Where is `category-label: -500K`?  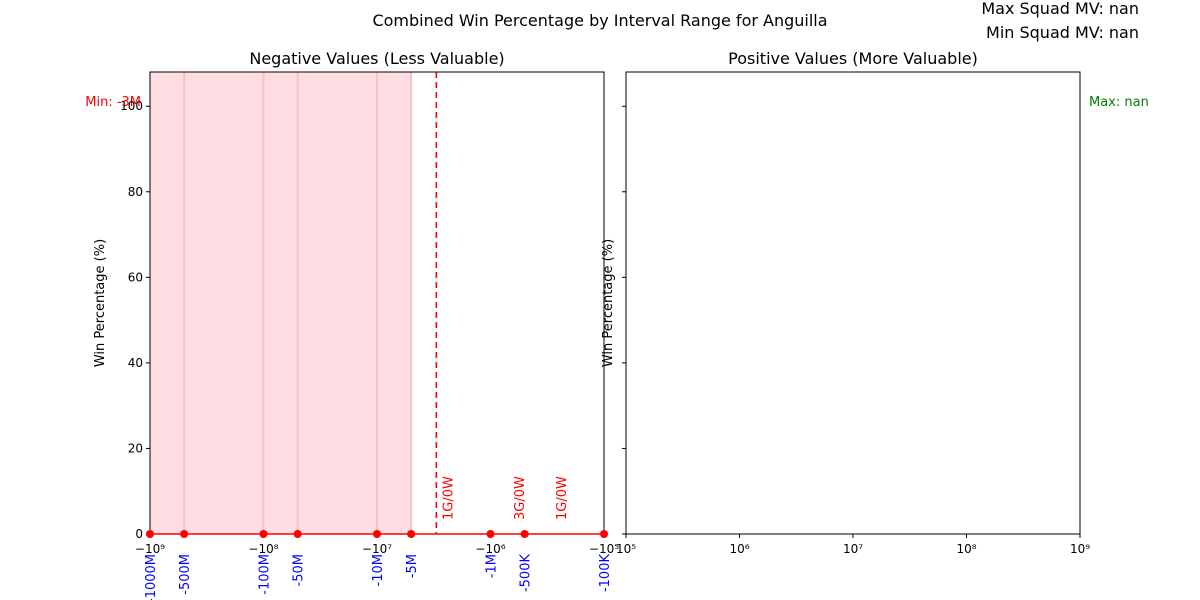 category-label: -500K is located at coordinates (526, 573).